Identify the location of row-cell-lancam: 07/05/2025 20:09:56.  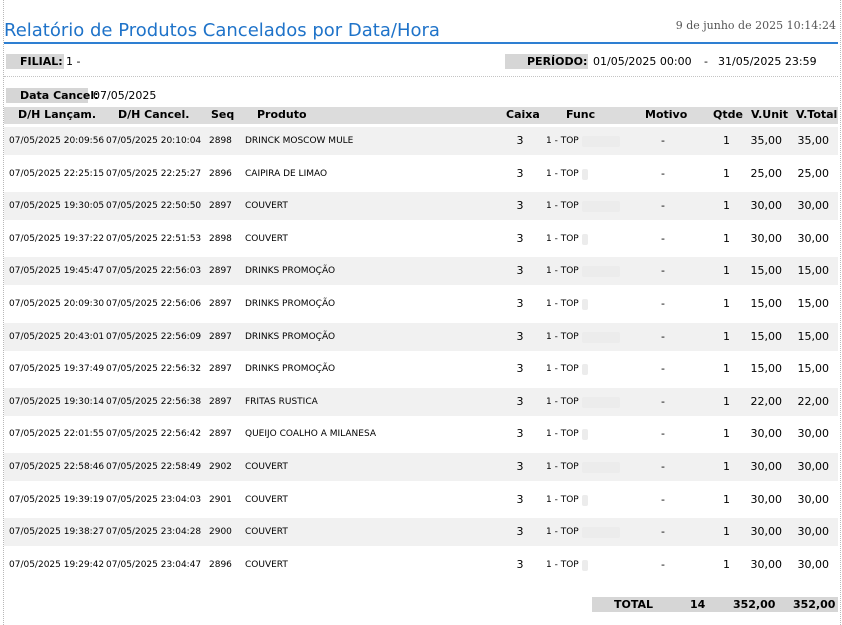
(57, 141).